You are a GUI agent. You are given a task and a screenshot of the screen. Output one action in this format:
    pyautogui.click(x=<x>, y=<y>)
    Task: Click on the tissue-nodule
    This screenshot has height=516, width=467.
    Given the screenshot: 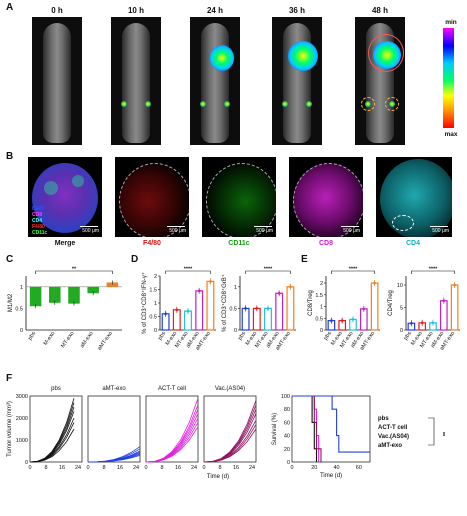 What is the action you would take?
    pyautogui.click(x=51, y=188)
    